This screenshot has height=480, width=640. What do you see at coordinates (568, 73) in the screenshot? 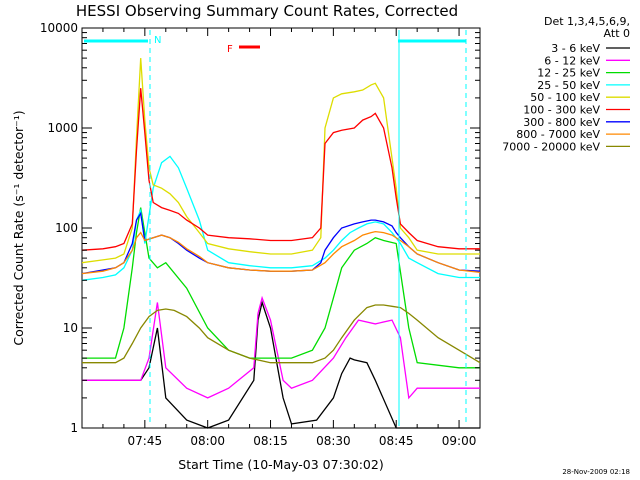
I see `legend-label: 12 - 25 keV` at bounding box center [568, 73].